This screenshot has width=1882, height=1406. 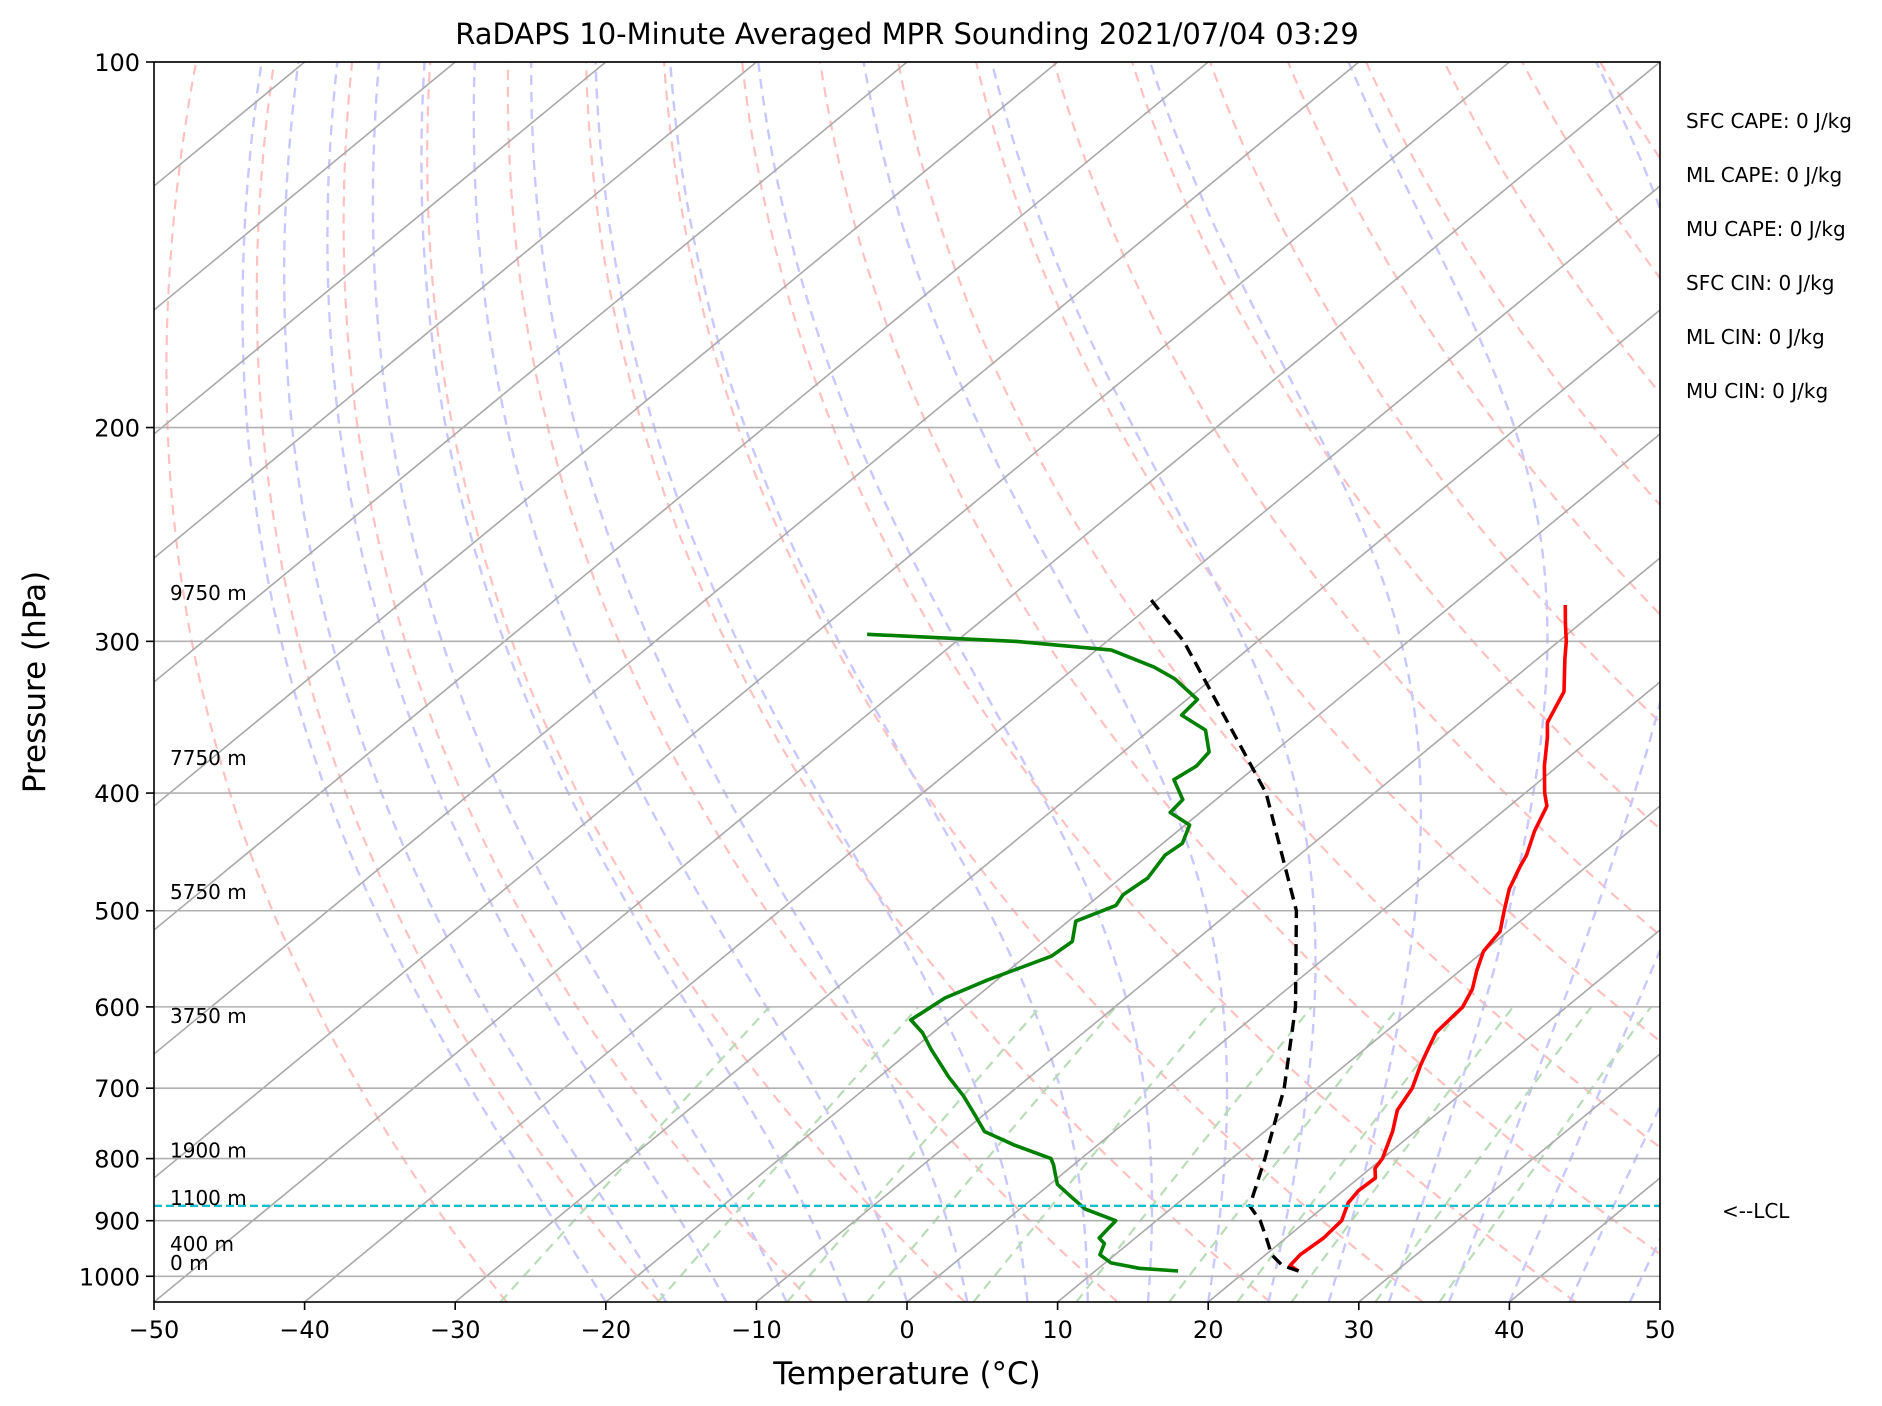 I want to click on x-tick-label: 40, so click(x=1509, y=1330).